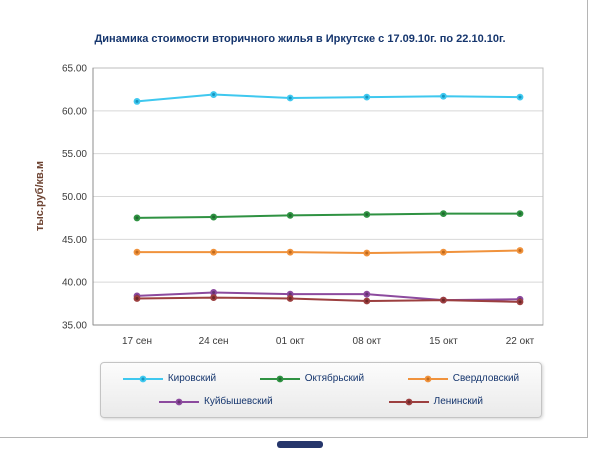 The height and width of the screenshot is (450, 600). Describe the element at coordinates (74, 69) in the screenshot. I see `y-tick-label: 65.00` at that location.